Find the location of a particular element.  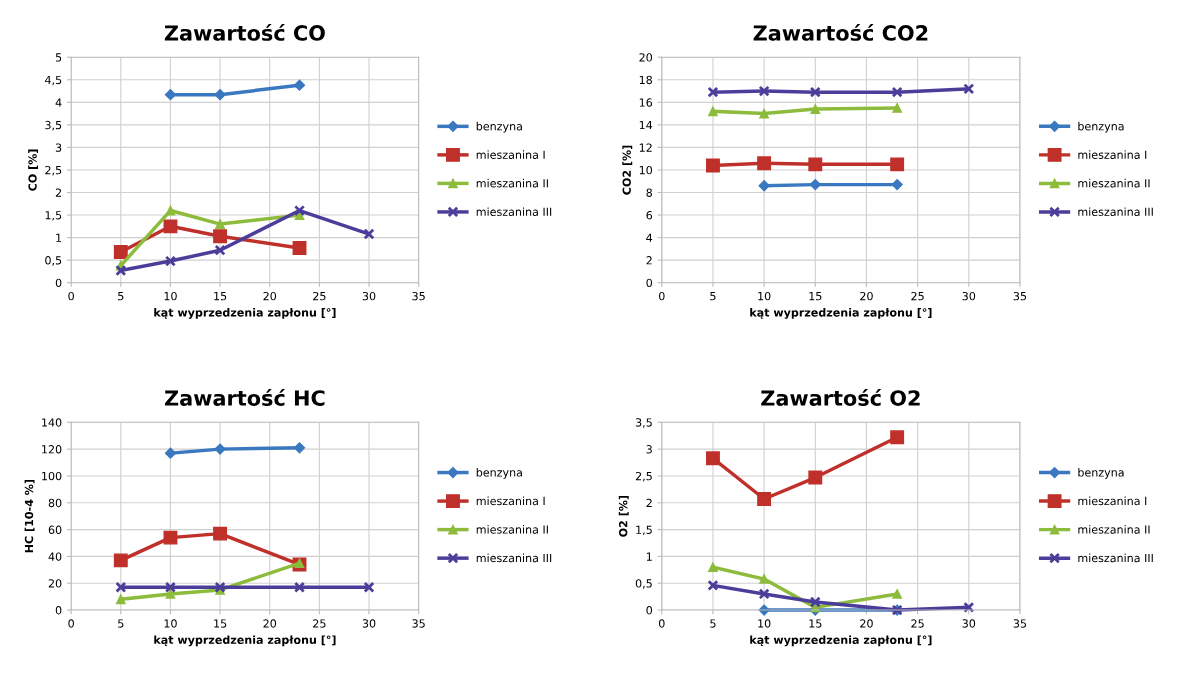

y-axis-title: O2 [%] is located at coordinates (623, 516).